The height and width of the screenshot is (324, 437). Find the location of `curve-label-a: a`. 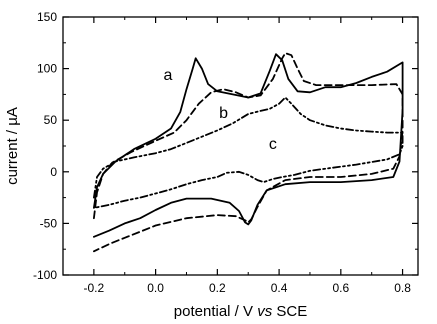

curve-label-a: a is located at coordinates (168, 75).